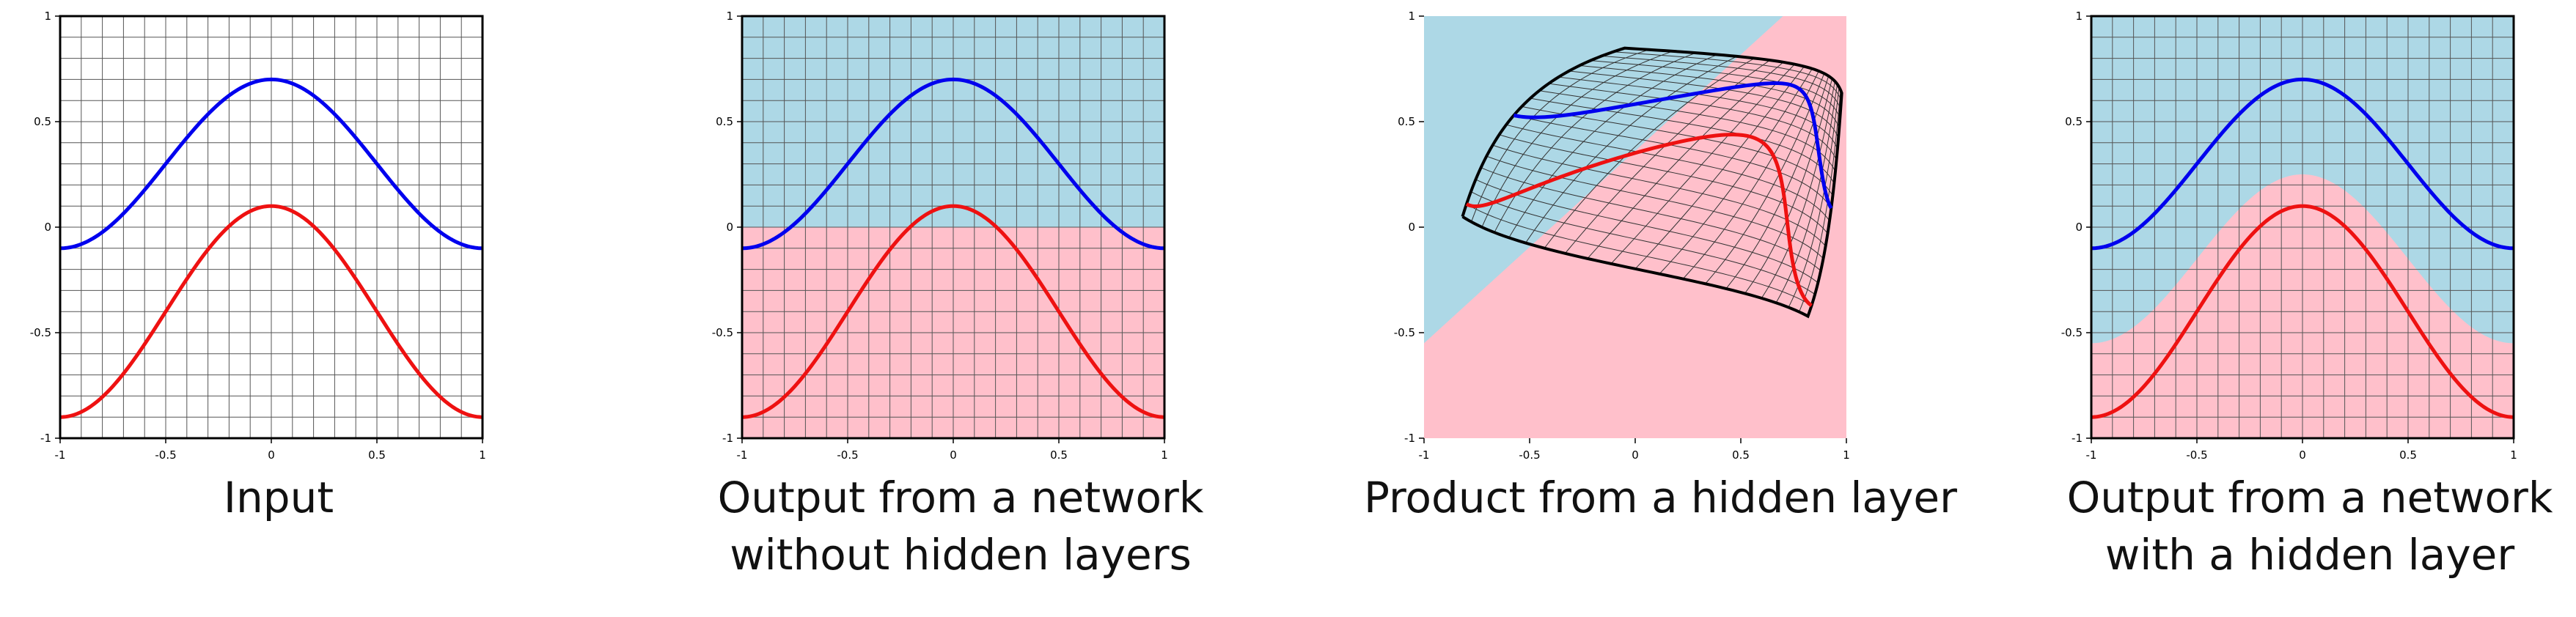 This screenshot has width=2576, height=617. I want to click on caption-line: Product from a hidden layer, so click(1661, 497).